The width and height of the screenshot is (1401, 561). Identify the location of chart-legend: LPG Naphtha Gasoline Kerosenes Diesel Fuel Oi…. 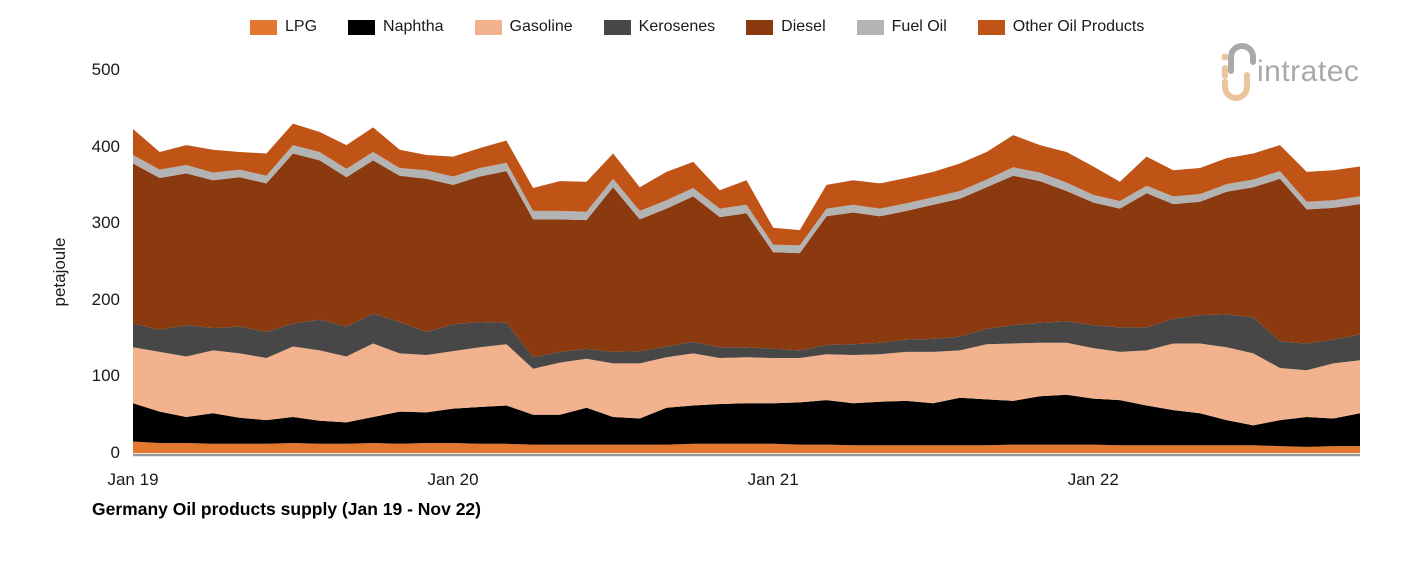
(697, 27).